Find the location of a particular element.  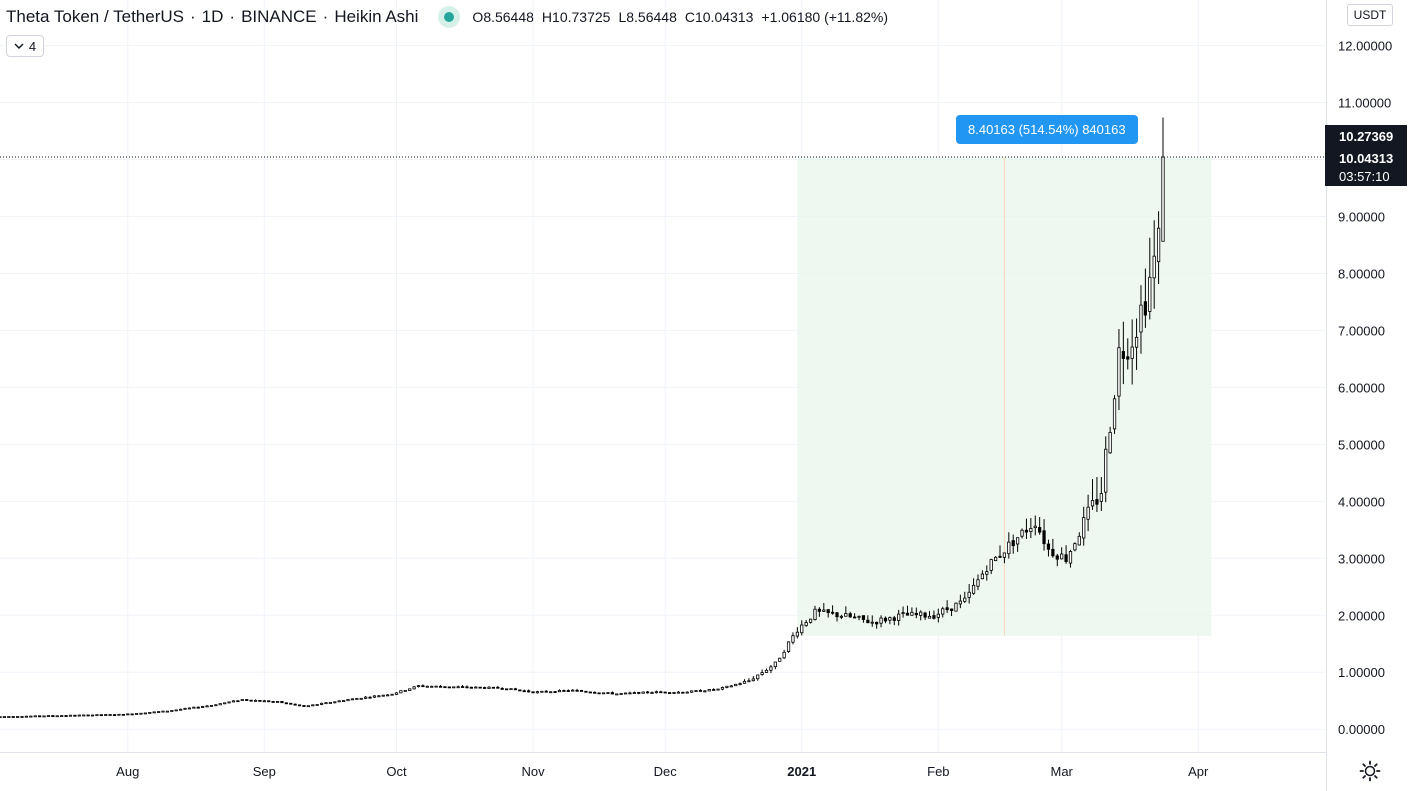

price-tick-label: 9.00000 is located at coordinates (1361, 216).